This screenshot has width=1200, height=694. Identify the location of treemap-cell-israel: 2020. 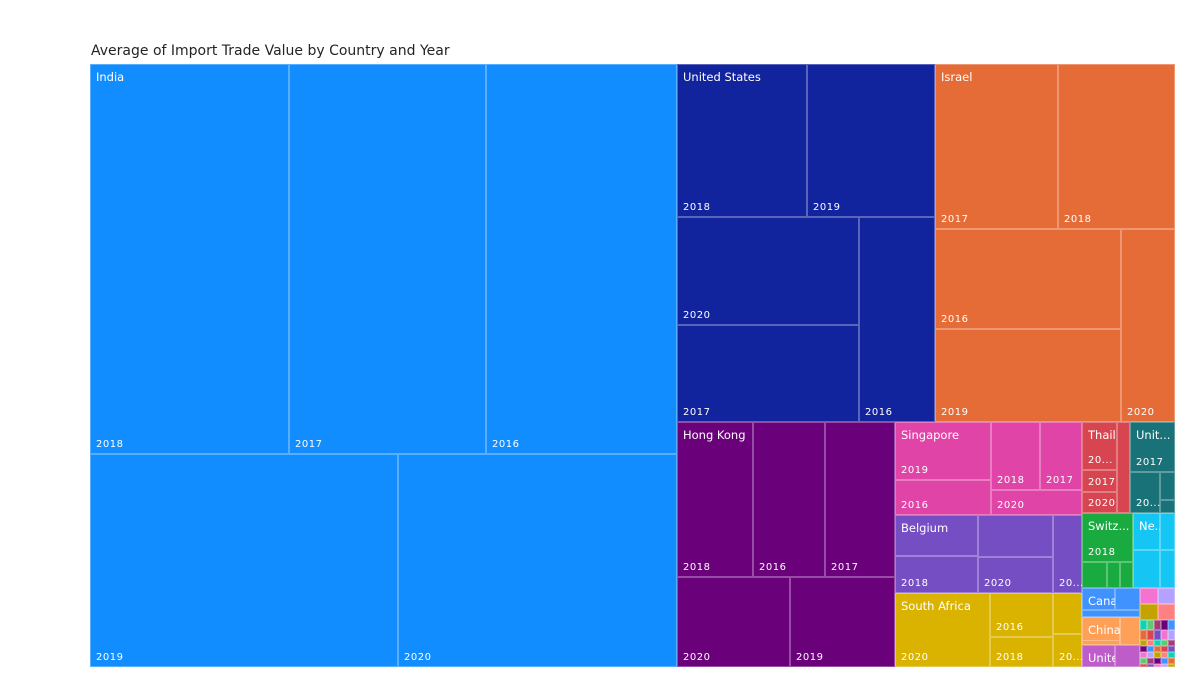
(1148, 325).